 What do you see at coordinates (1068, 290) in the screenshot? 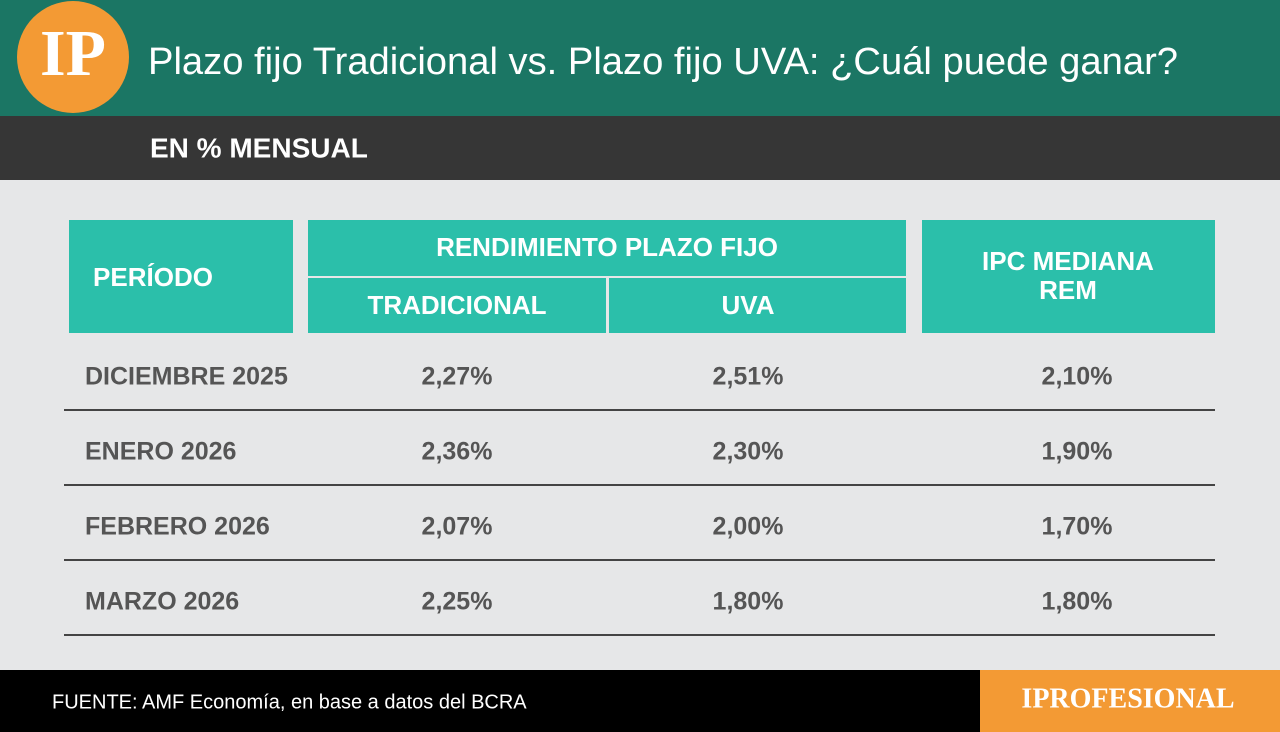
I see `header-ipc: REM` at bounding box center [1068, 290].